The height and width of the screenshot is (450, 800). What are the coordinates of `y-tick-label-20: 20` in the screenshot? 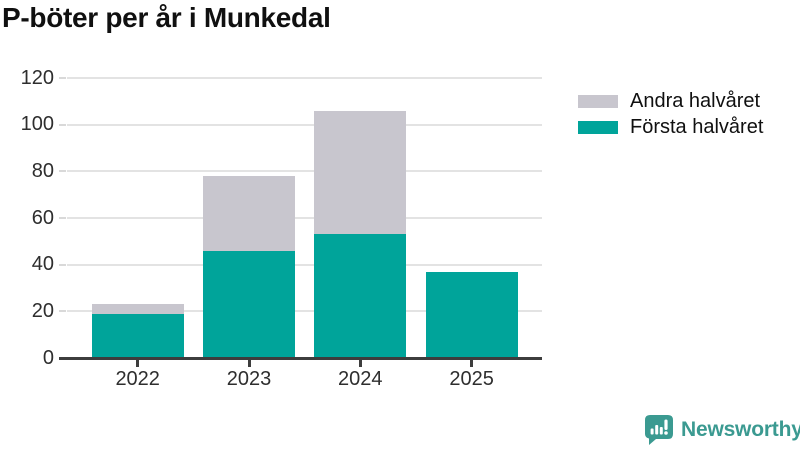 It's located at (42, 310).